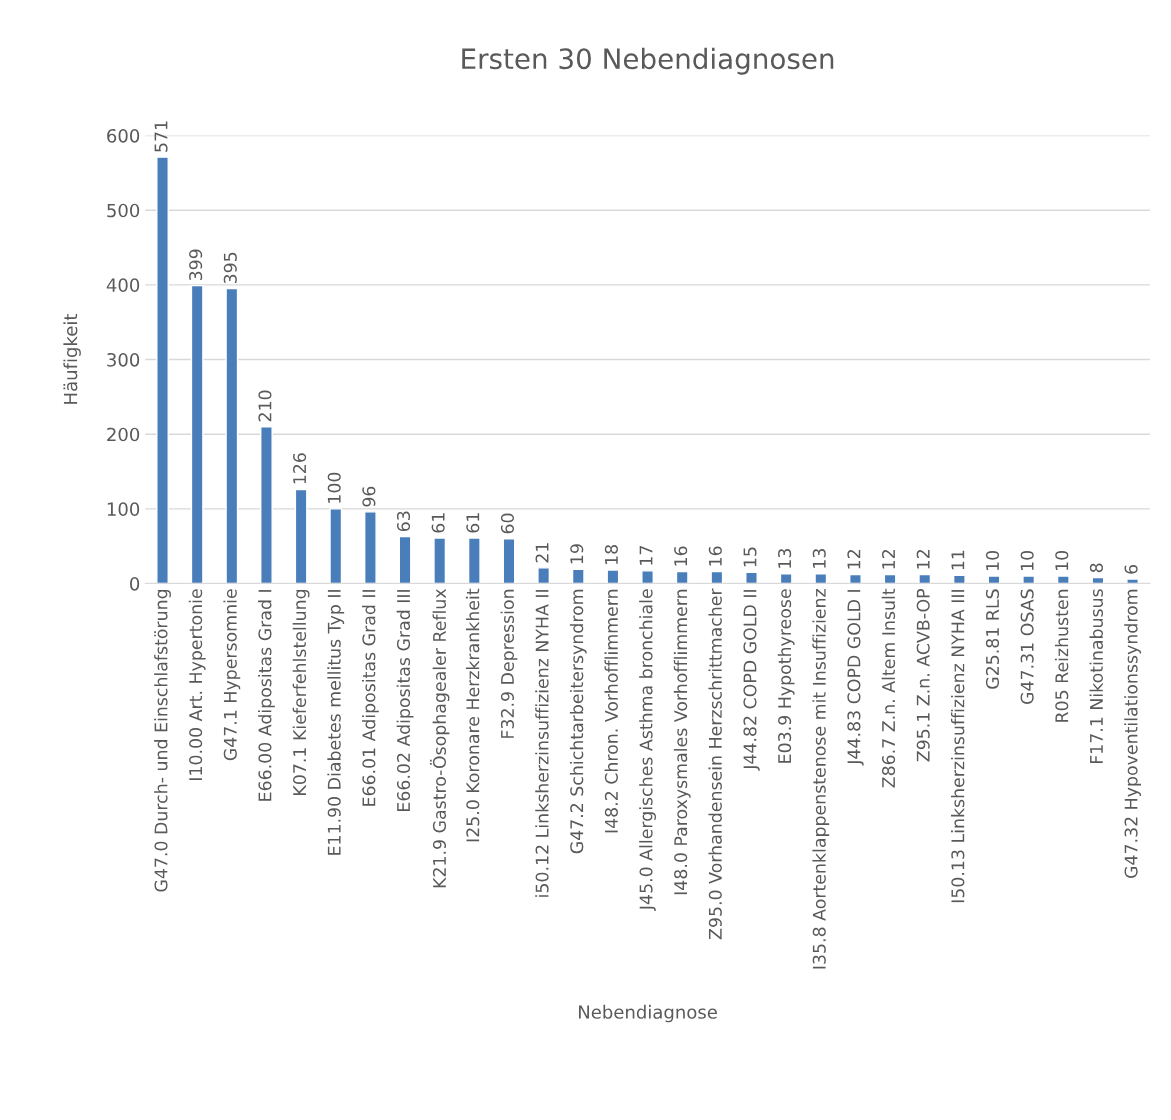 Image resolution: width=1171 pixels, height=1120 pixels. I want to click on x-tick-label: E11.90 Diabetes mellitus Typ II, so click(336, 722).